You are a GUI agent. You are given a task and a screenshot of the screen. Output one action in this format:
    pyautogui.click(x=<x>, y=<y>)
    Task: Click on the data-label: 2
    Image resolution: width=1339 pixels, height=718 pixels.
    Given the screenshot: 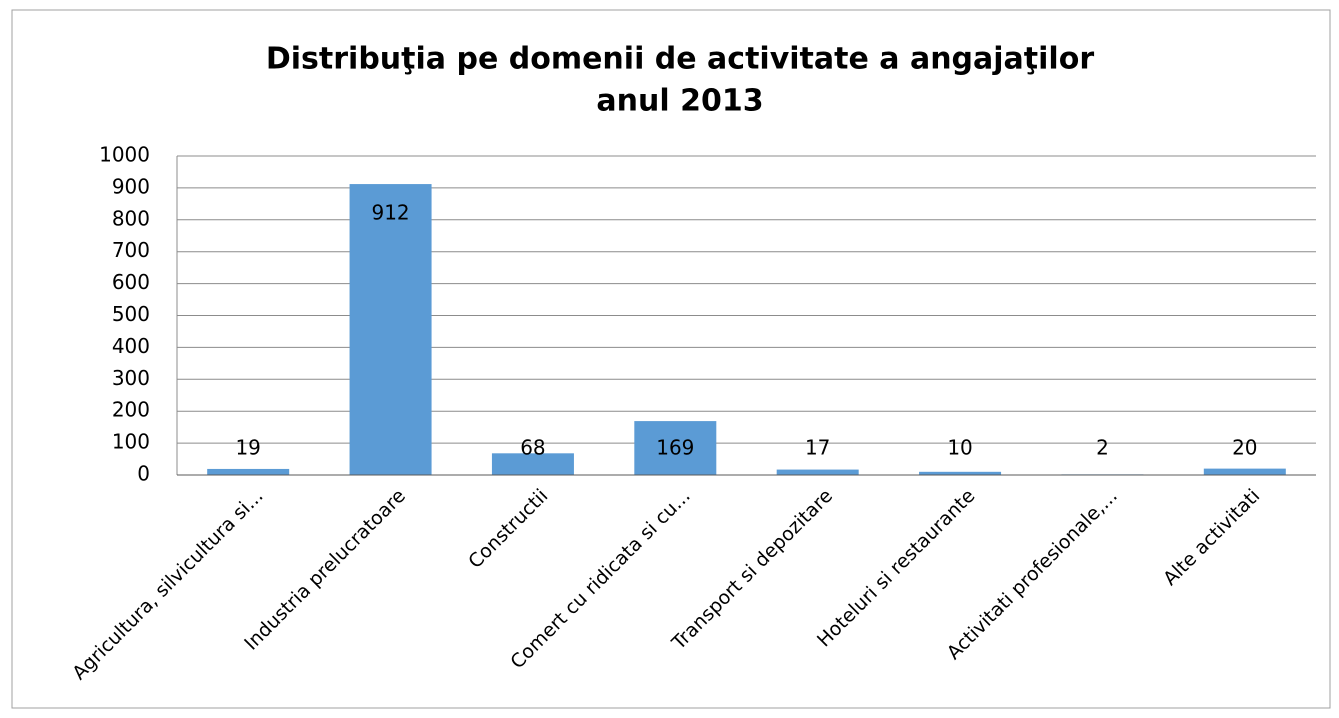 What is the action you would take?
    pyautogui.click(x=1102, y=448)
    